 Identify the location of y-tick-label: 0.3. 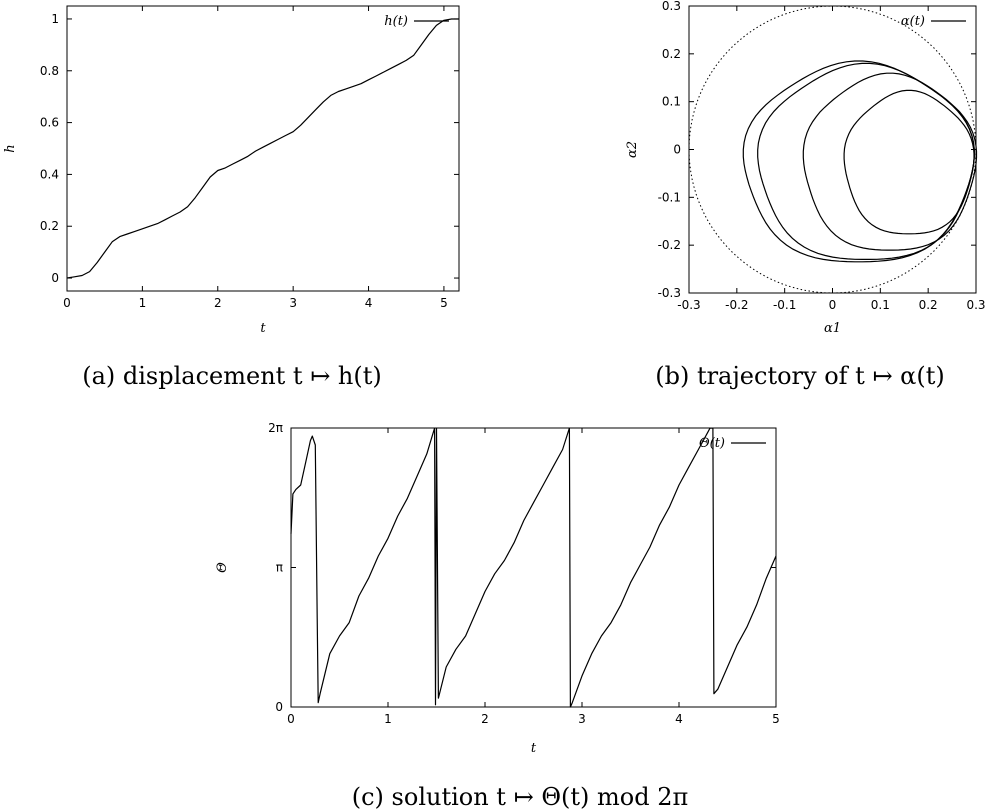
(671, 6).